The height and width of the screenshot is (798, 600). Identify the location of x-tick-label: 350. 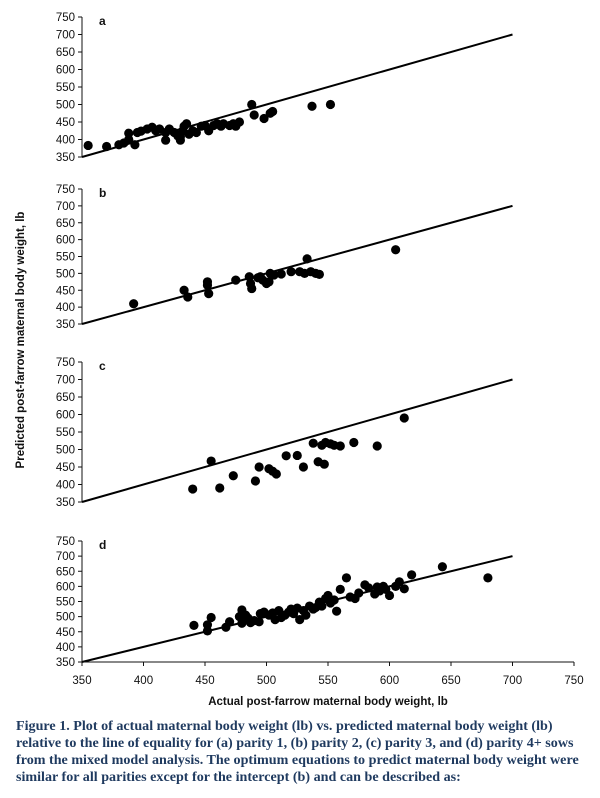
(81, 681).